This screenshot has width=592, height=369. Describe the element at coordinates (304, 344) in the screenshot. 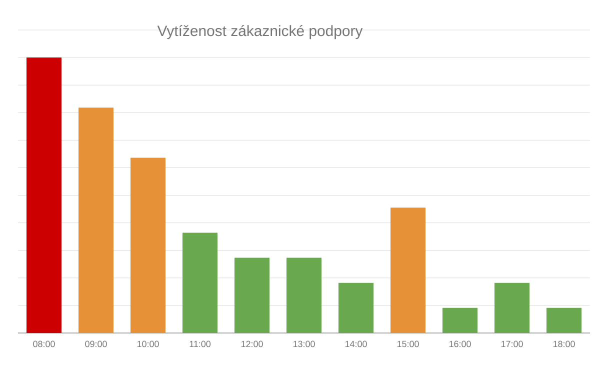

I see `x-tick-label: 13:00` at that location.